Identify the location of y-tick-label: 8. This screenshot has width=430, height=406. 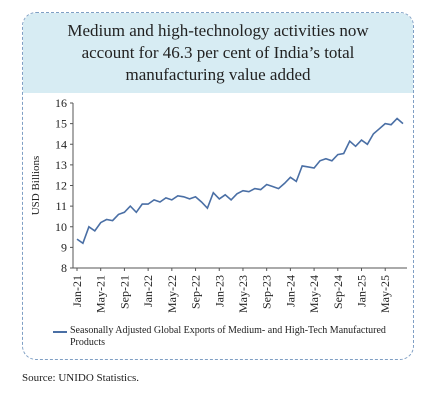
(64, 268).